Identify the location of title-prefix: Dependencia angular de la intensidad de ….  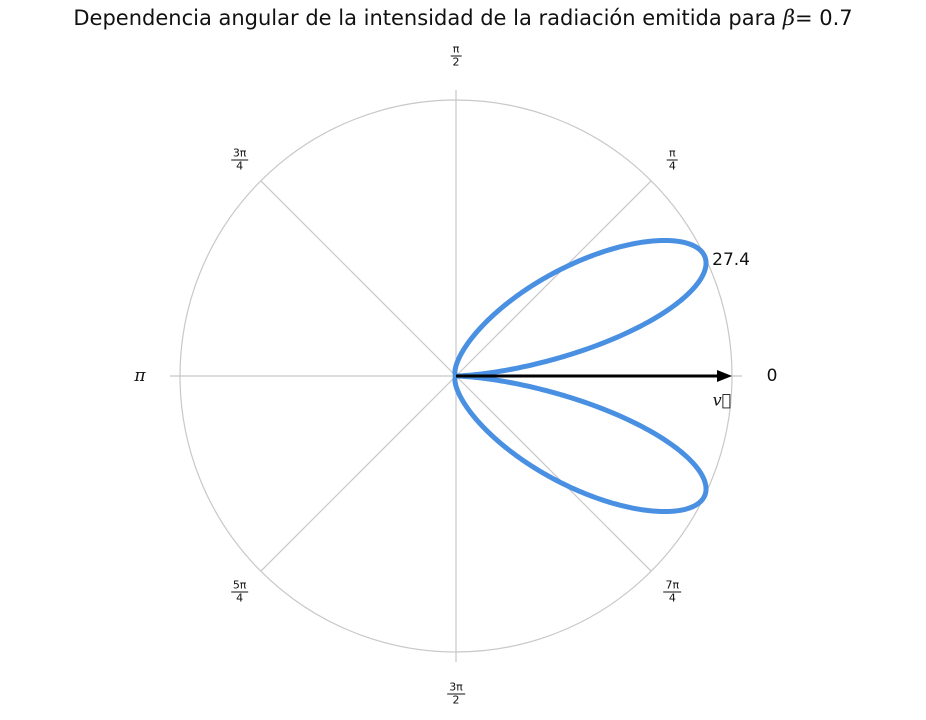
(425, 18).